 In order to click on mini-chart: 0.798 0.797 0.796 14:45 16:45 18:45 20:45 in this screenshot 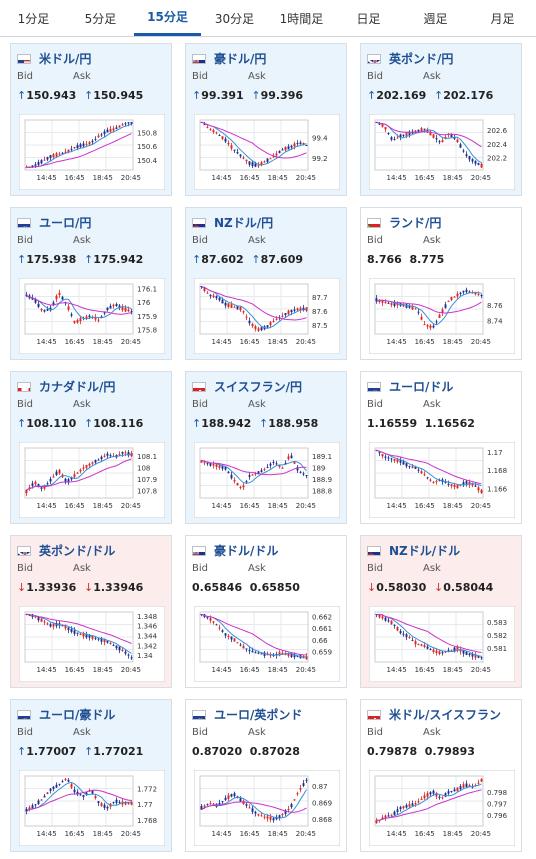, I will do `click(442, 808)`.